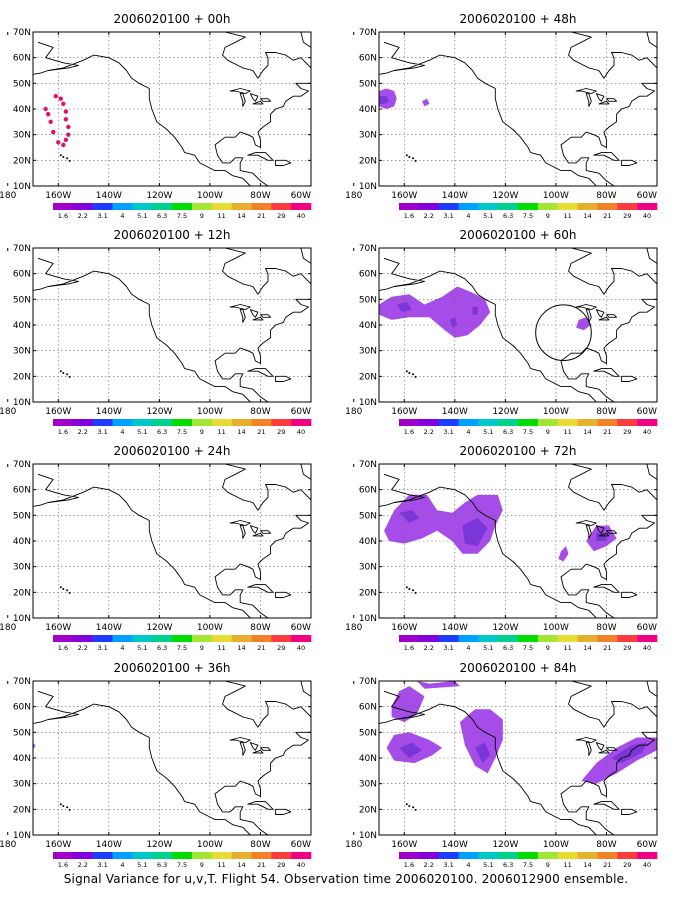 This screenshot has height=900, width=692. Describe the element at coordinates (172, 451) in the screenshot. I see `panel-title: 2006020100 + 24h` at that location.